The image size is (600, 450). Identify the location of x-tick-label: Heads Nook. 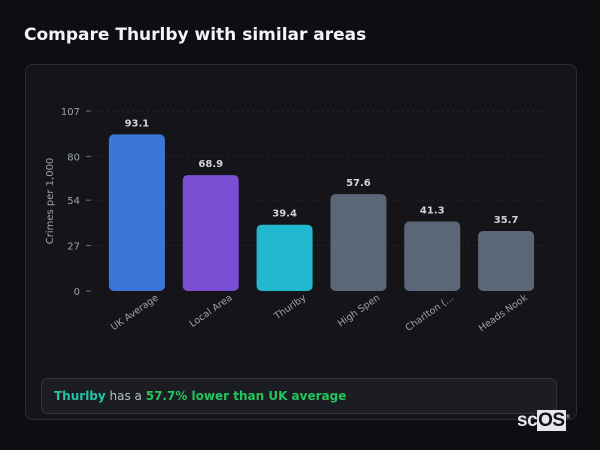
(503, 313).